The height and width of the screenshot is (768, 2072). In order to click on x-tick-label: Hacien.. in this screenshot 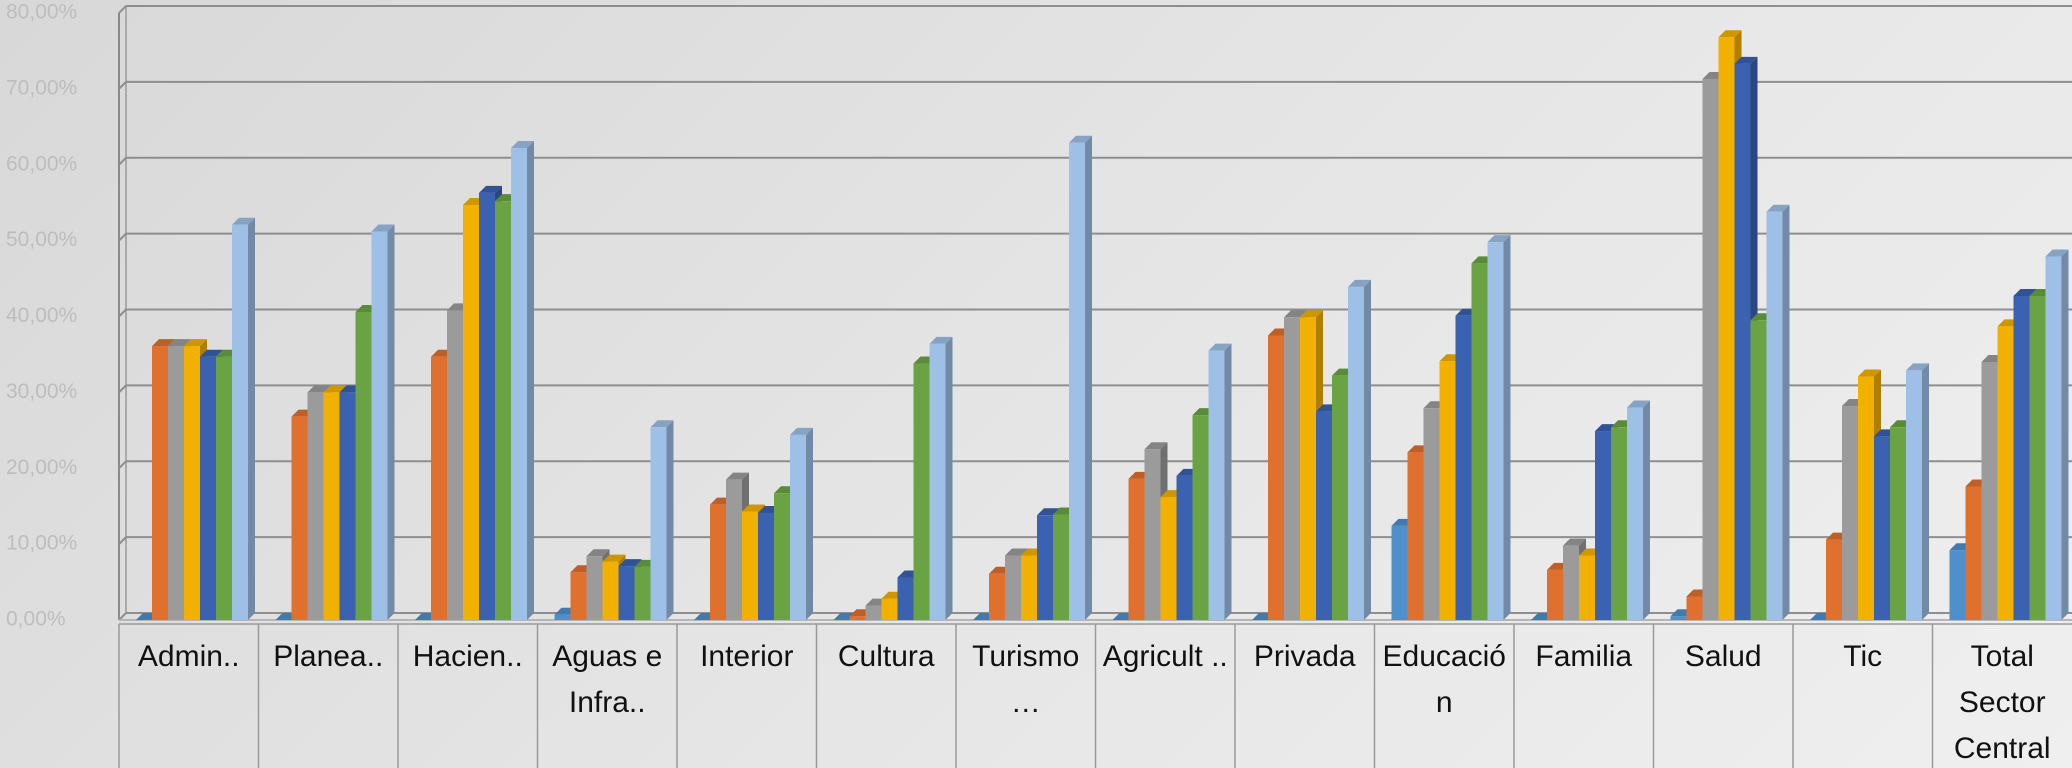, I will do `click(467, 656)`.